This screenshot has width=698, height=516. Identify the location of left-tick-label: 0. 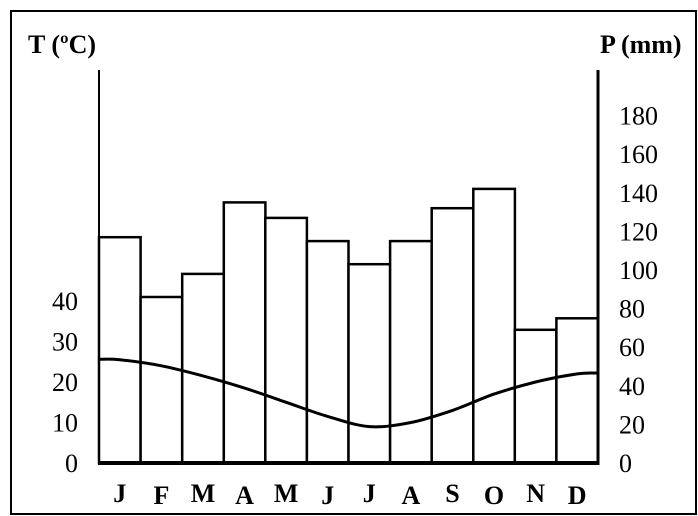
(71, 463).